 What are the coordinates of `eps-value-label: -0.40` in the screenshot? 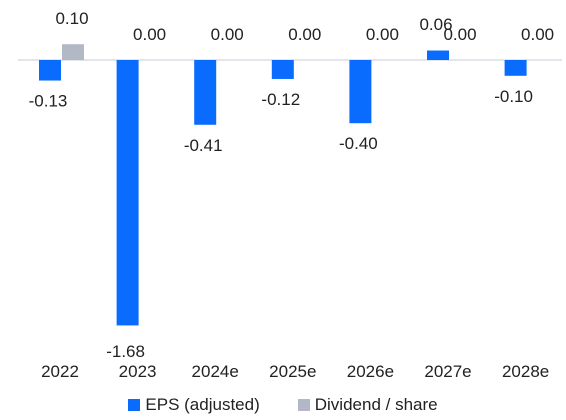 It's located at (358, 143).